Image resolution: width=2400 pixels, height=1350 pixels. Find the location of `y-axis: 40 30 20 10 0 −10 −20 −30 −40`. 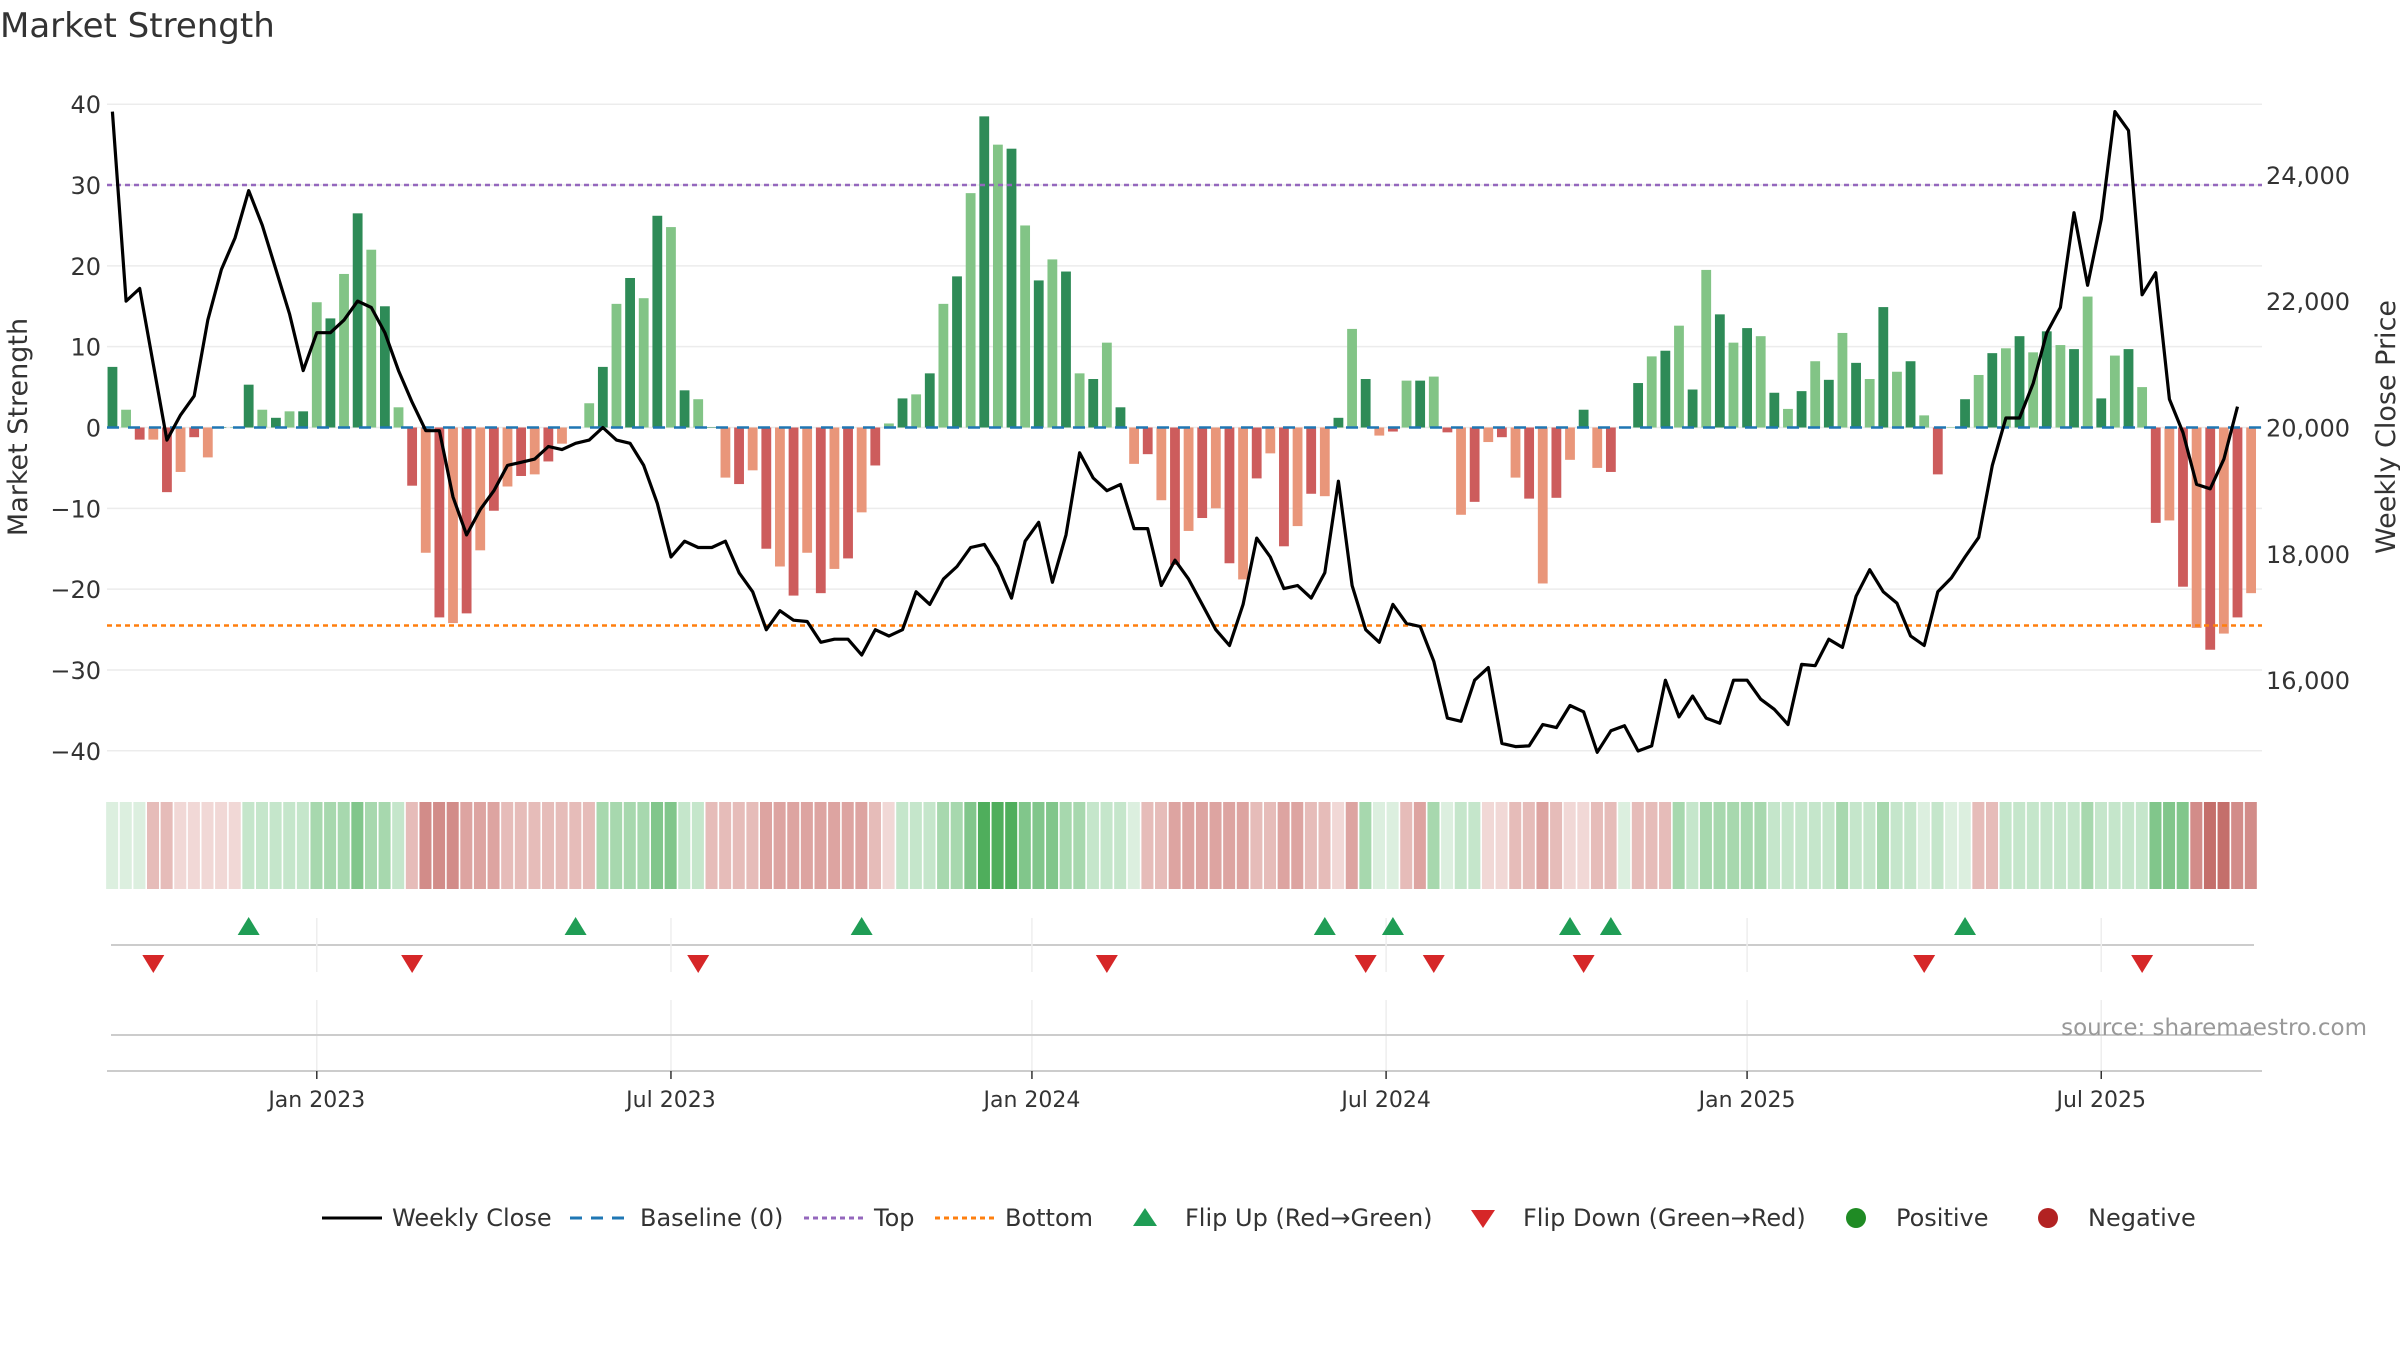

y-axis: 40 30 20 10 0 −10 −20 −30 −40 is located at coordinates (75, 428).